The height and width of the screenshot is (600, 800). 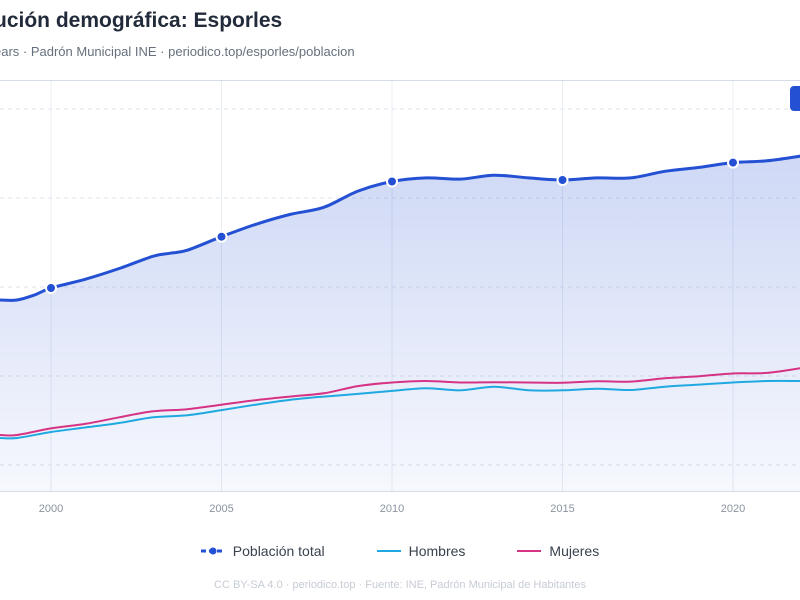 I want to click on legend-mujeres-swatch, so click(x=529, y=551).